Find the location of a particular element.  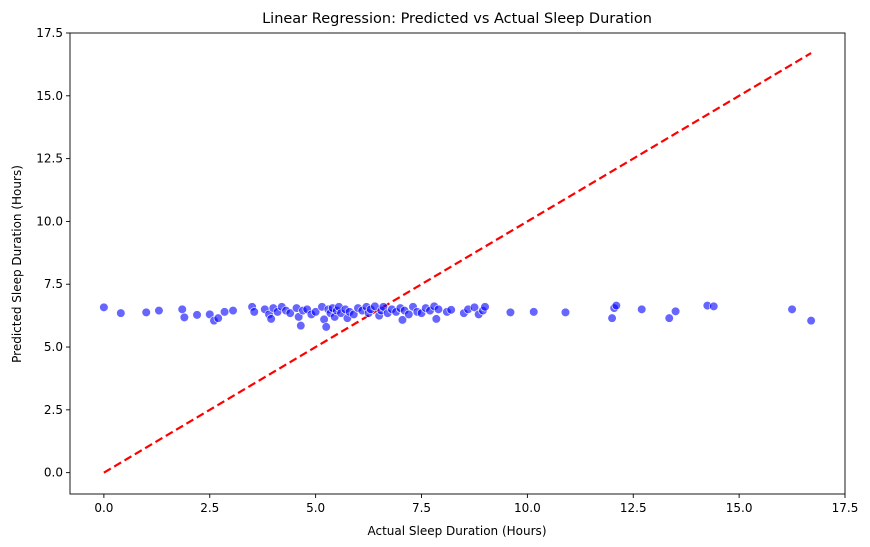

y-tick-label: 5.0 is located at coordinates (53, 347).